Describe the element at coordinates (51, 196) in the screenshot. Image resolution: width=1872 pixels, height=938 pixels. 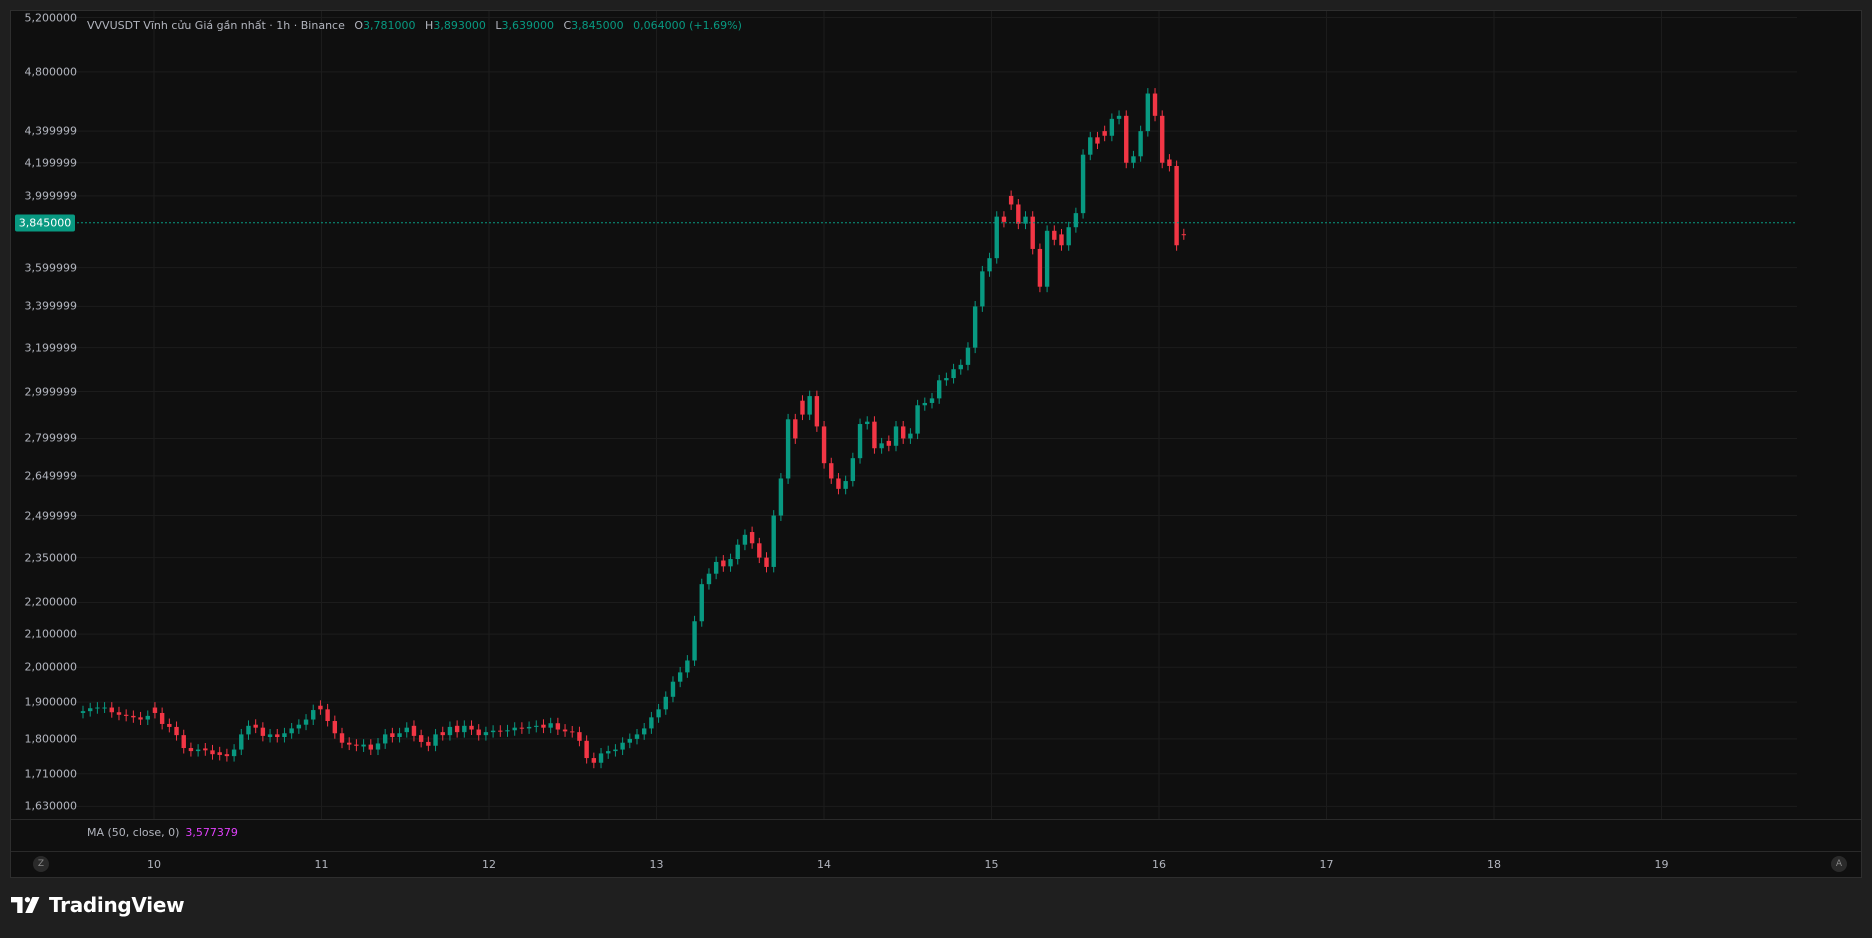
I see `price-axis-label: 3,999999` at that location.